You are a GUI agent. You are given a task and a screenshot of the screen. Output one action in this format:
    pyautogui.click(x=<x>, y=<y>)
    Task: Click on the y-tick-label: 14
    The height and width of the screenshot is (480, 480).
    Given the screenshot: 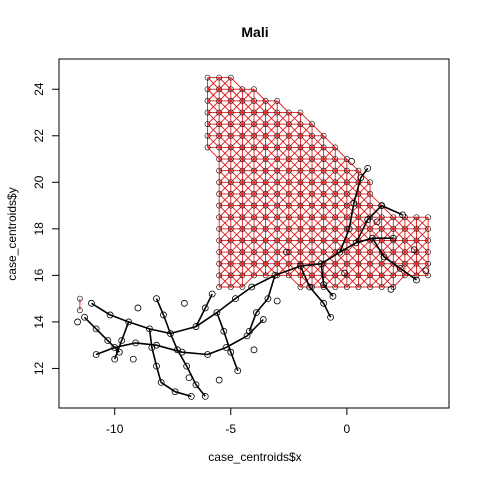 What is the action you would take?
    pyautogui.click(x=39, y=322)
    